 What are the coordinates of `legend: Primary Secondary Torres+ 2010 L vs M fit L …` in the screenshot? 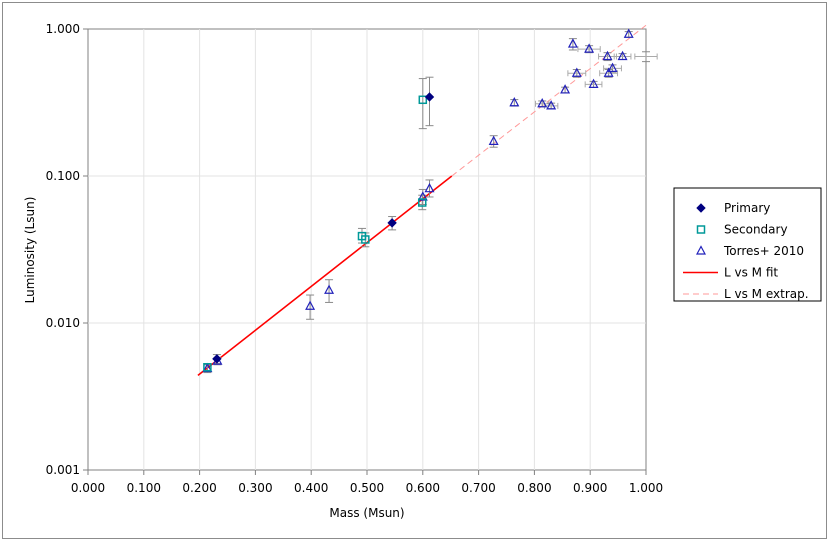 It's located at (747, 244).